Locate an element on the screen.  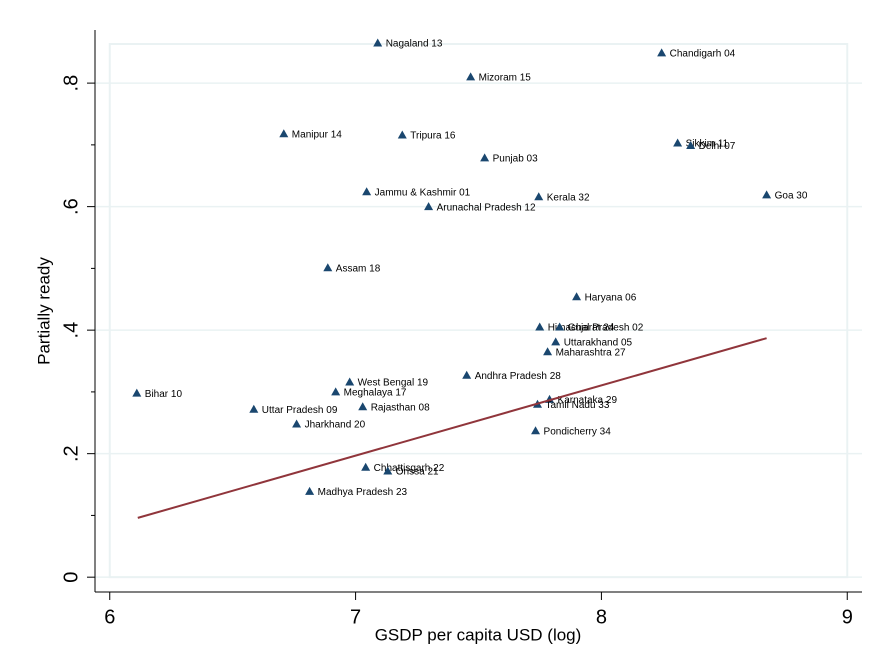
point-label: West Bengal 19 is located at coordinates (393, 383).